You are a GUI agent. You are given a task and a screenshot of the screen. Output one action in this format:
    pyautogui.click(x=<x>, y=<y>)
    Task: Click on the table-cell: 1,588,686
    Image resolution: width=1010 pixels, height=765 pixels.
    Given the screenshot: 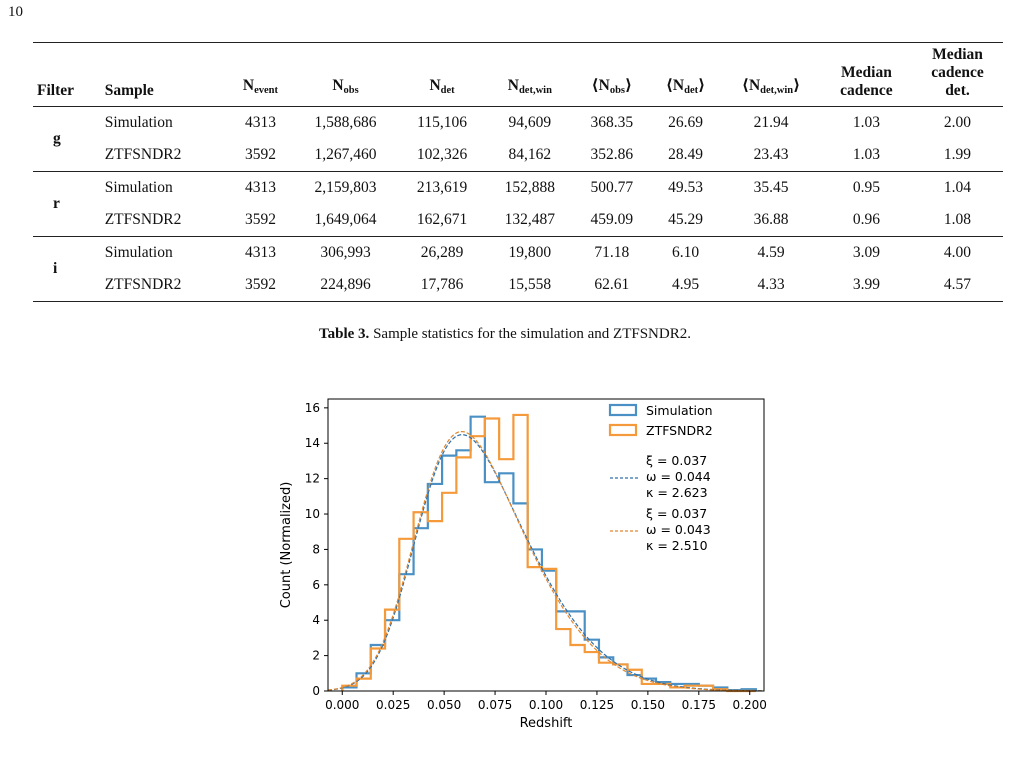 What is the action you would take?
    pyautogui.click(x=345, y=122)
    